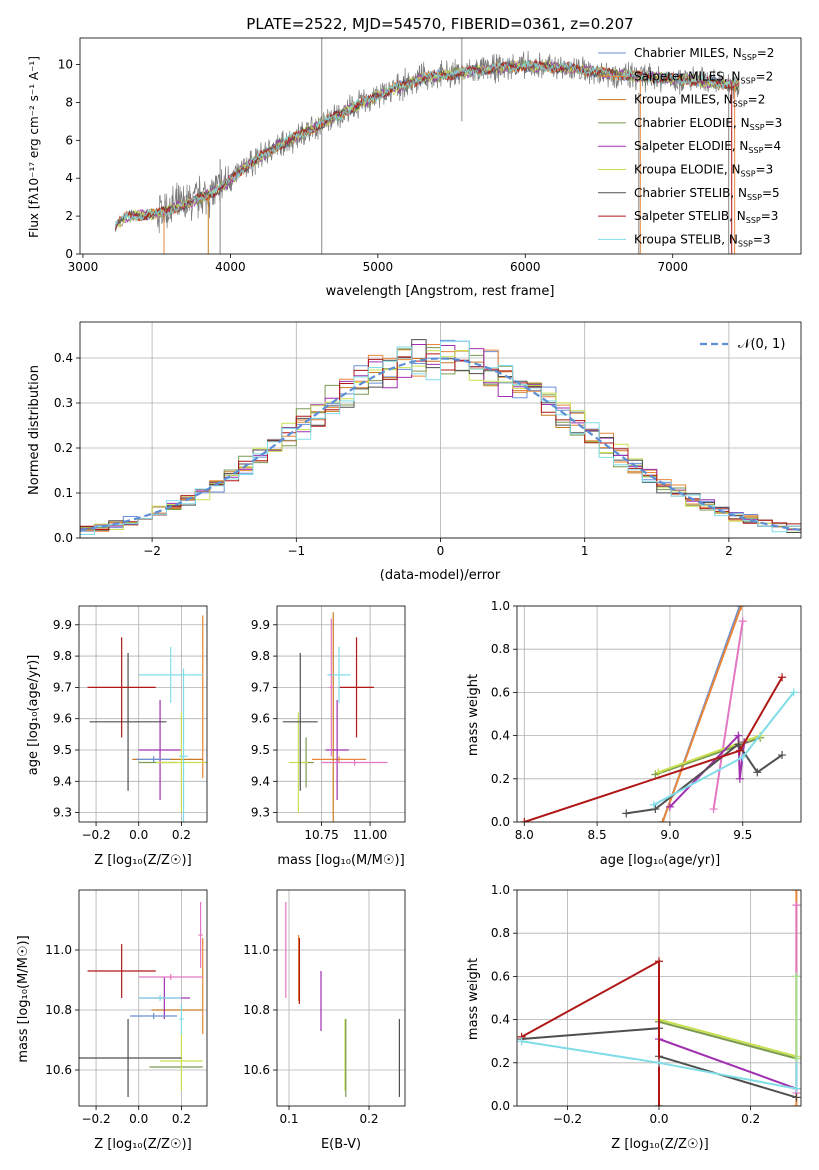 The width and height of the screenshot is (819, 1170). What do you see at coordinates (69, 140) in the screenshot?
I see `y-tick-label: 6` at bounding box center [69, 140].